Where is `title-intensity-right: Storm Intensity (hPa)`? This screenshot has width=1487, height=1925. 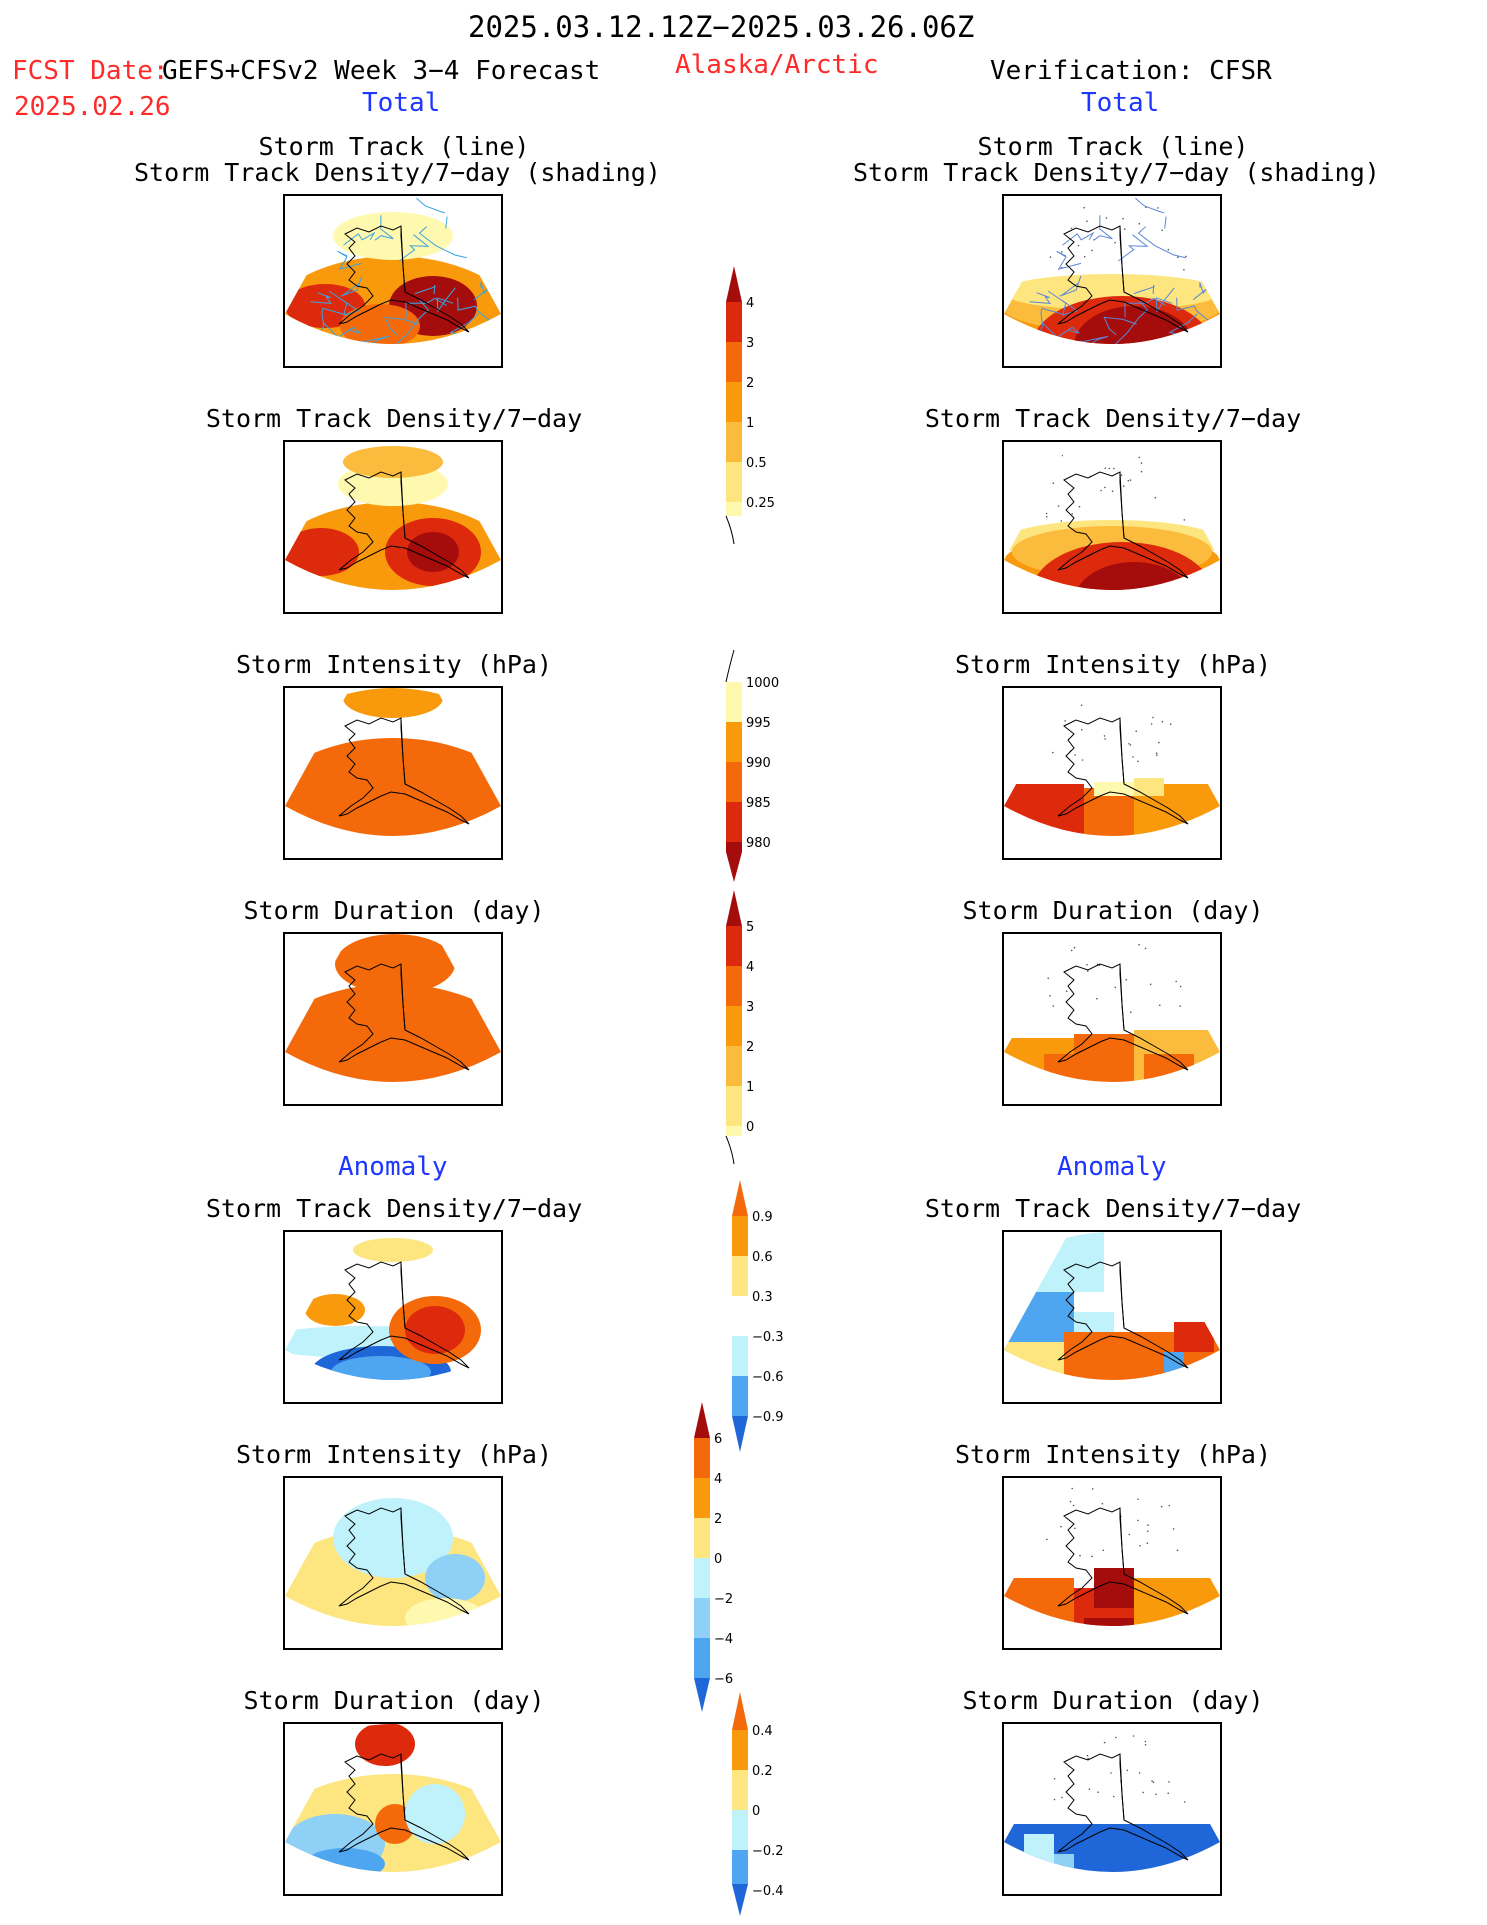
title-intensity-right: Storm Intensity (hPa) is located at coordinates (1113, 664).